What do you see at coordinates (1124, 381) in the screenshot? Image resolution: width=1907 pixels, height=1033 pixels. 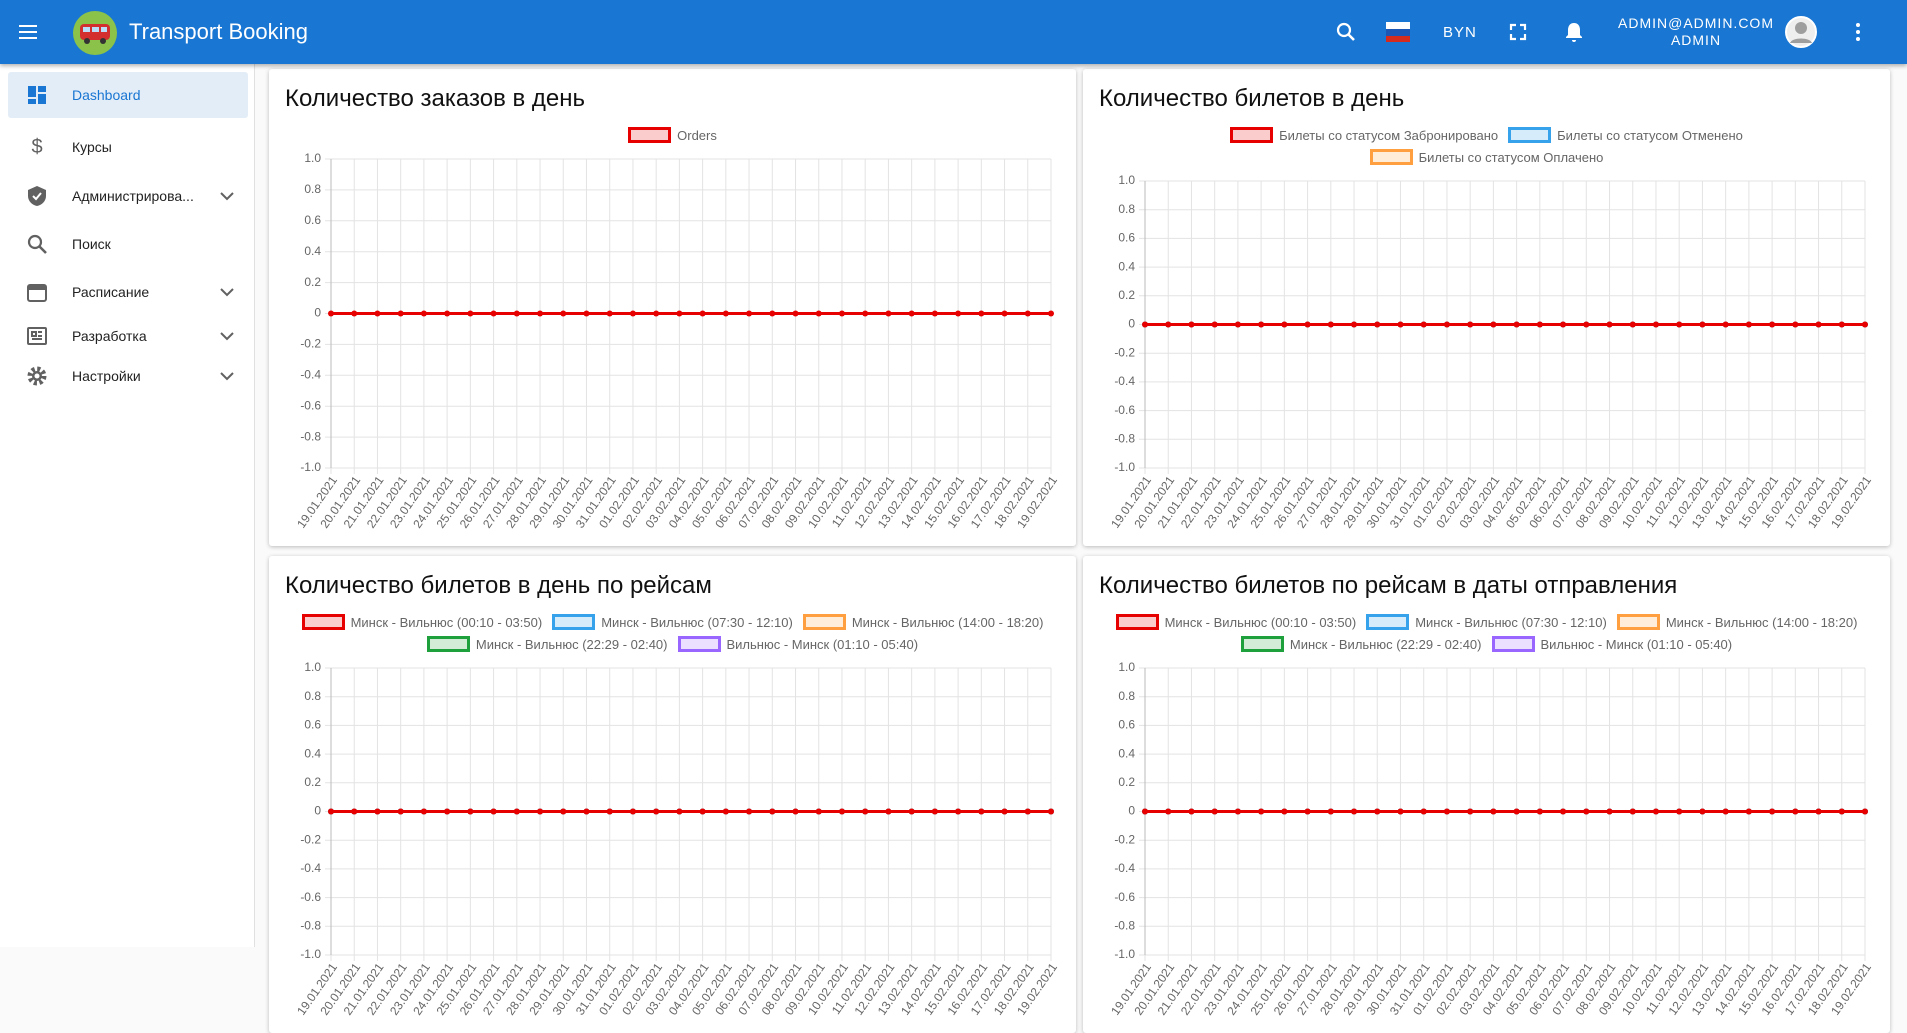 I see `y-tick-label: -0.4` at bounding box center [1124, 381].